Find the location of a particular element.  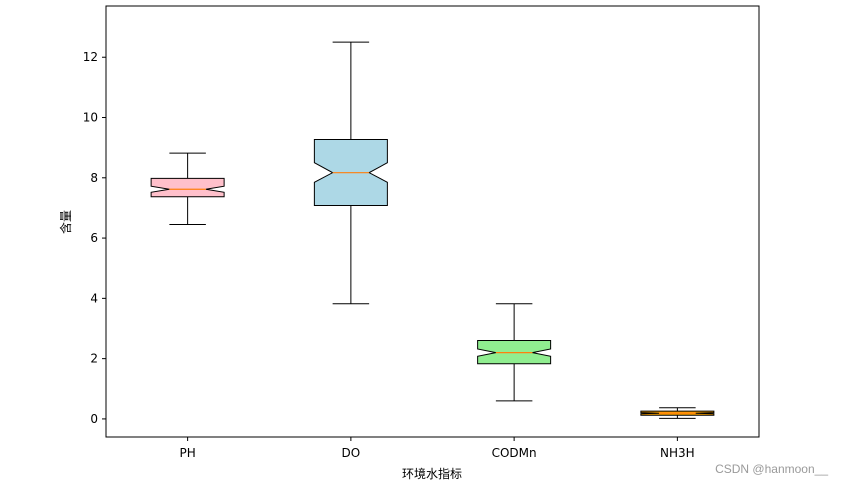

csdn-watermark: CSDN @hanmoon__ is located at coordinates (771, 469).